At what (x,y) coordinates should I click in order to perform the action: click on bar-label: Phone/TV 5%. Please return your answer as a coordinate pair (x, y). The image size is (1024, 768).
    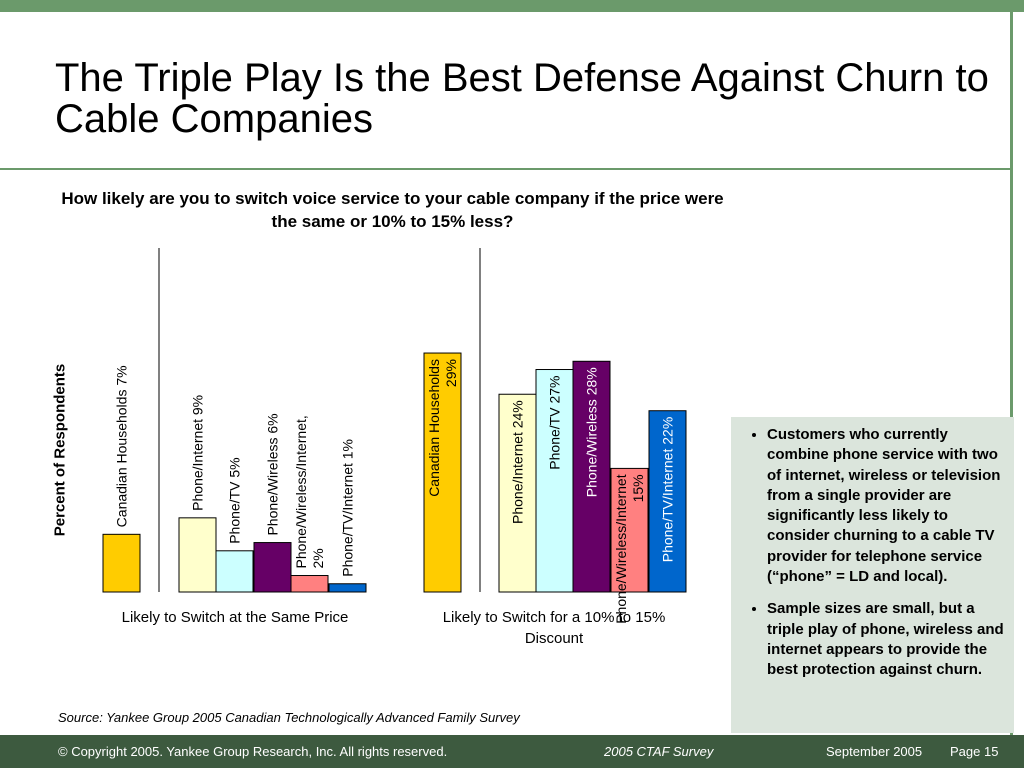
    Looking at the image, I should click on (234, 500).